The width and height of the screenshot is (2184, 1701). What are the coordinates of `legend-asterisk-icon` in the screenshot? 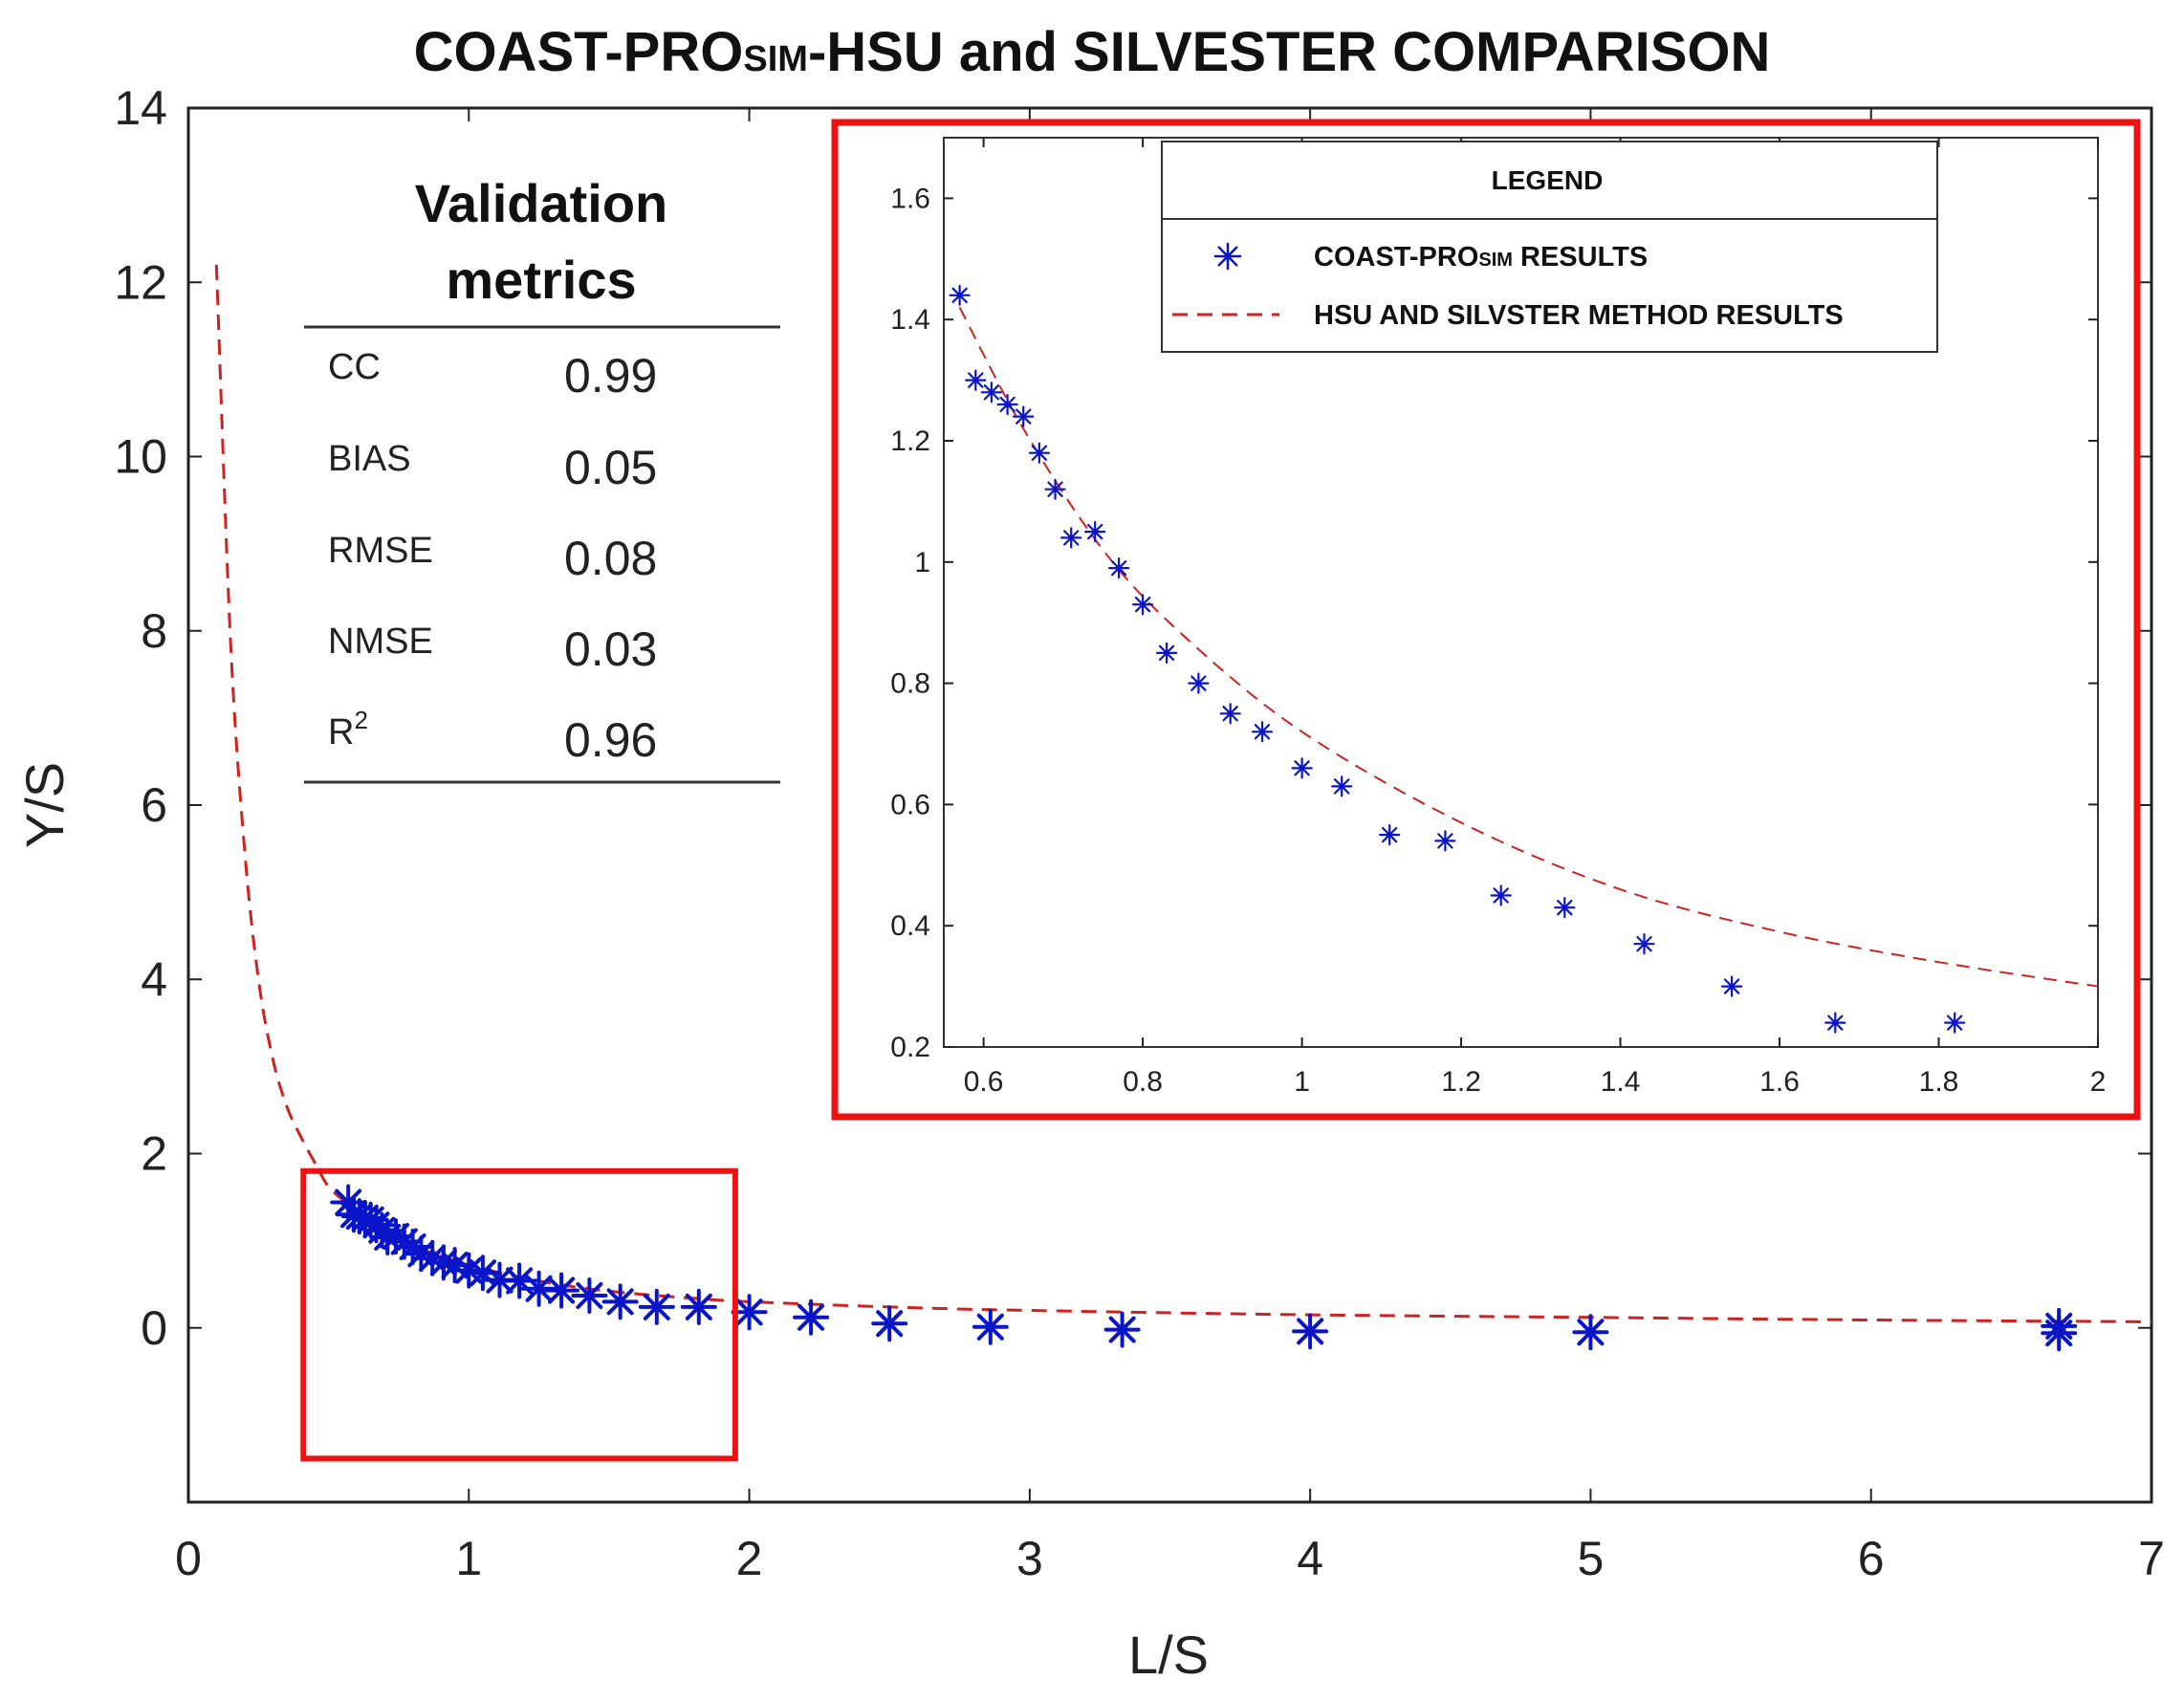 It's located at (1227, 257).